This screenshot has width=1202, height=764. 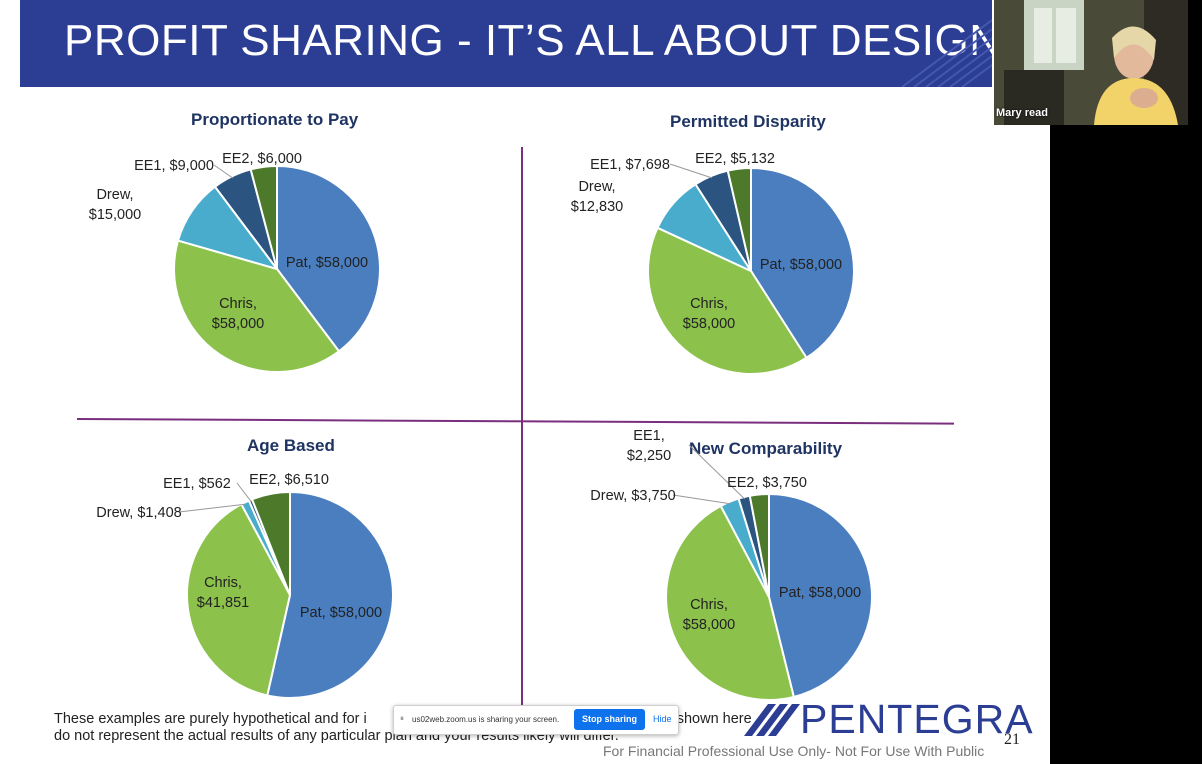 I want to click on slice-label: EE2, $3,750, so click(x=767, y=483).